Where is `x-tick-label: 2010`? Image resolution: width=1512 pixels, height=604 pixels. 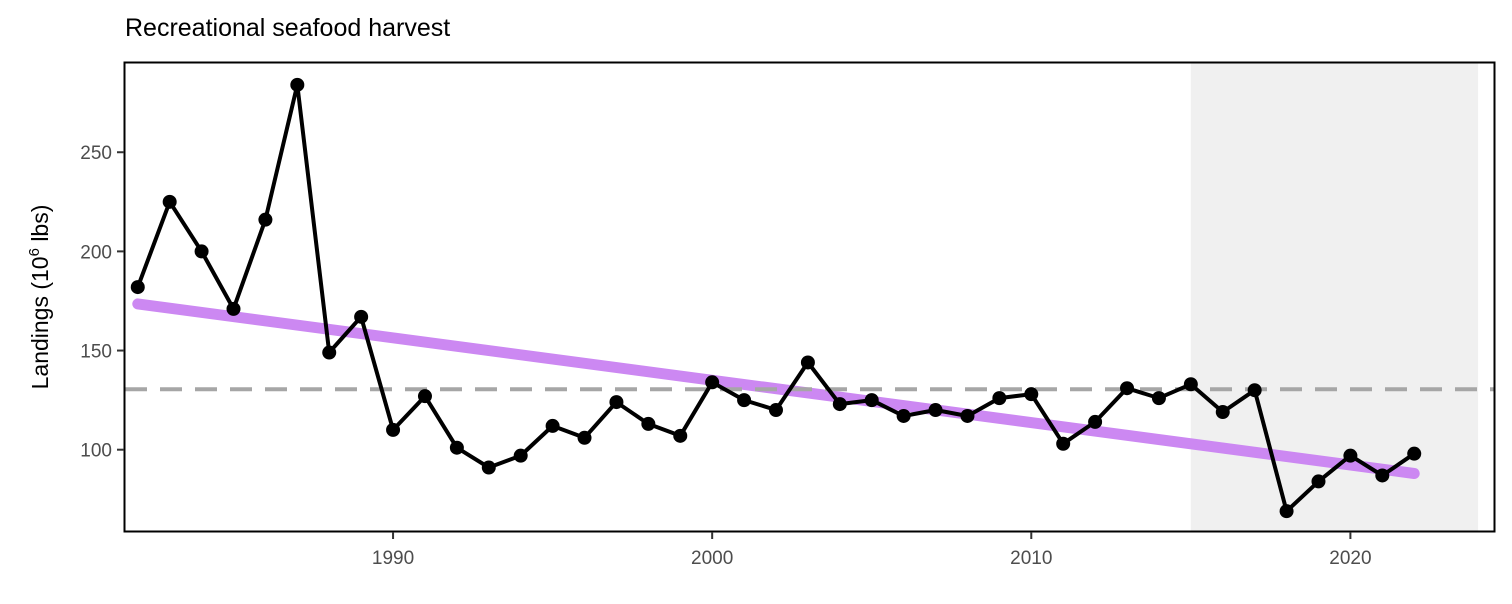 x-tick-label: 2010 is located at coordinates (1031, 558).